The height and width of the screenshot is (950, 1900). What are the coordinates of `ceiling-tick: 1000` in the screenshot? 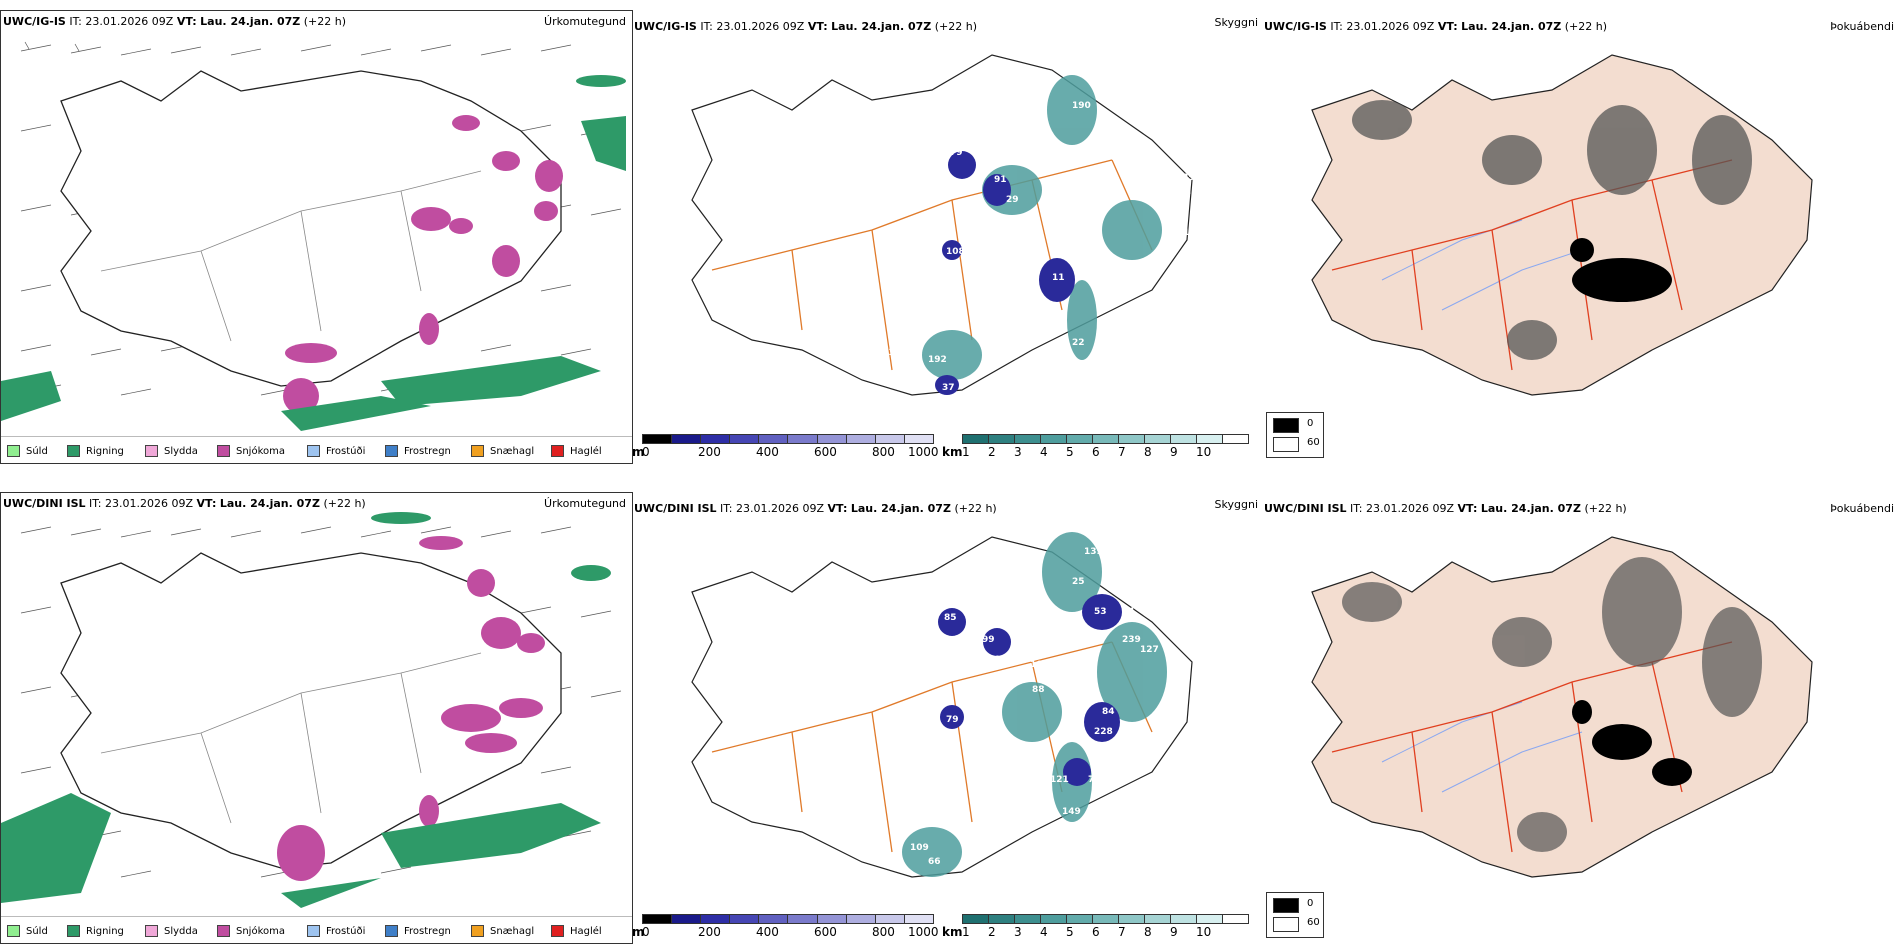 It's located at (923, 452).